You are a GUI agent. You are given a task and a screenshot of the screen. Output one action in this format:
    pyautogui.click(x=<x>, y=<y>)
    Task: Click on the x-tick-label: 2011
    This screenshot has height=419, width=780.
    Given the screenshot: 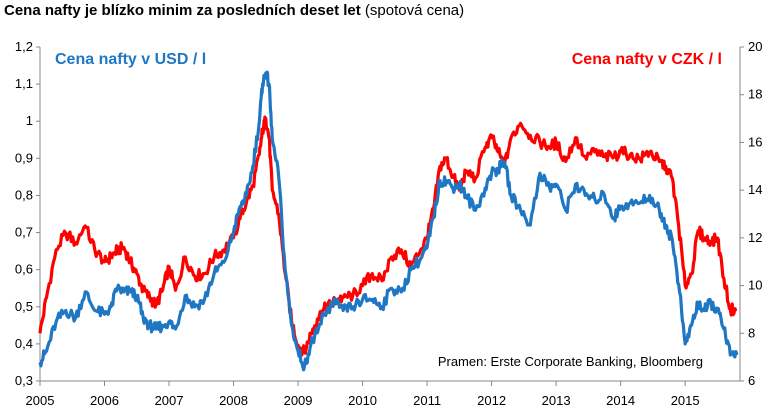 What is the action you would take?
    pyautogui.click(x=427, y=400)
    